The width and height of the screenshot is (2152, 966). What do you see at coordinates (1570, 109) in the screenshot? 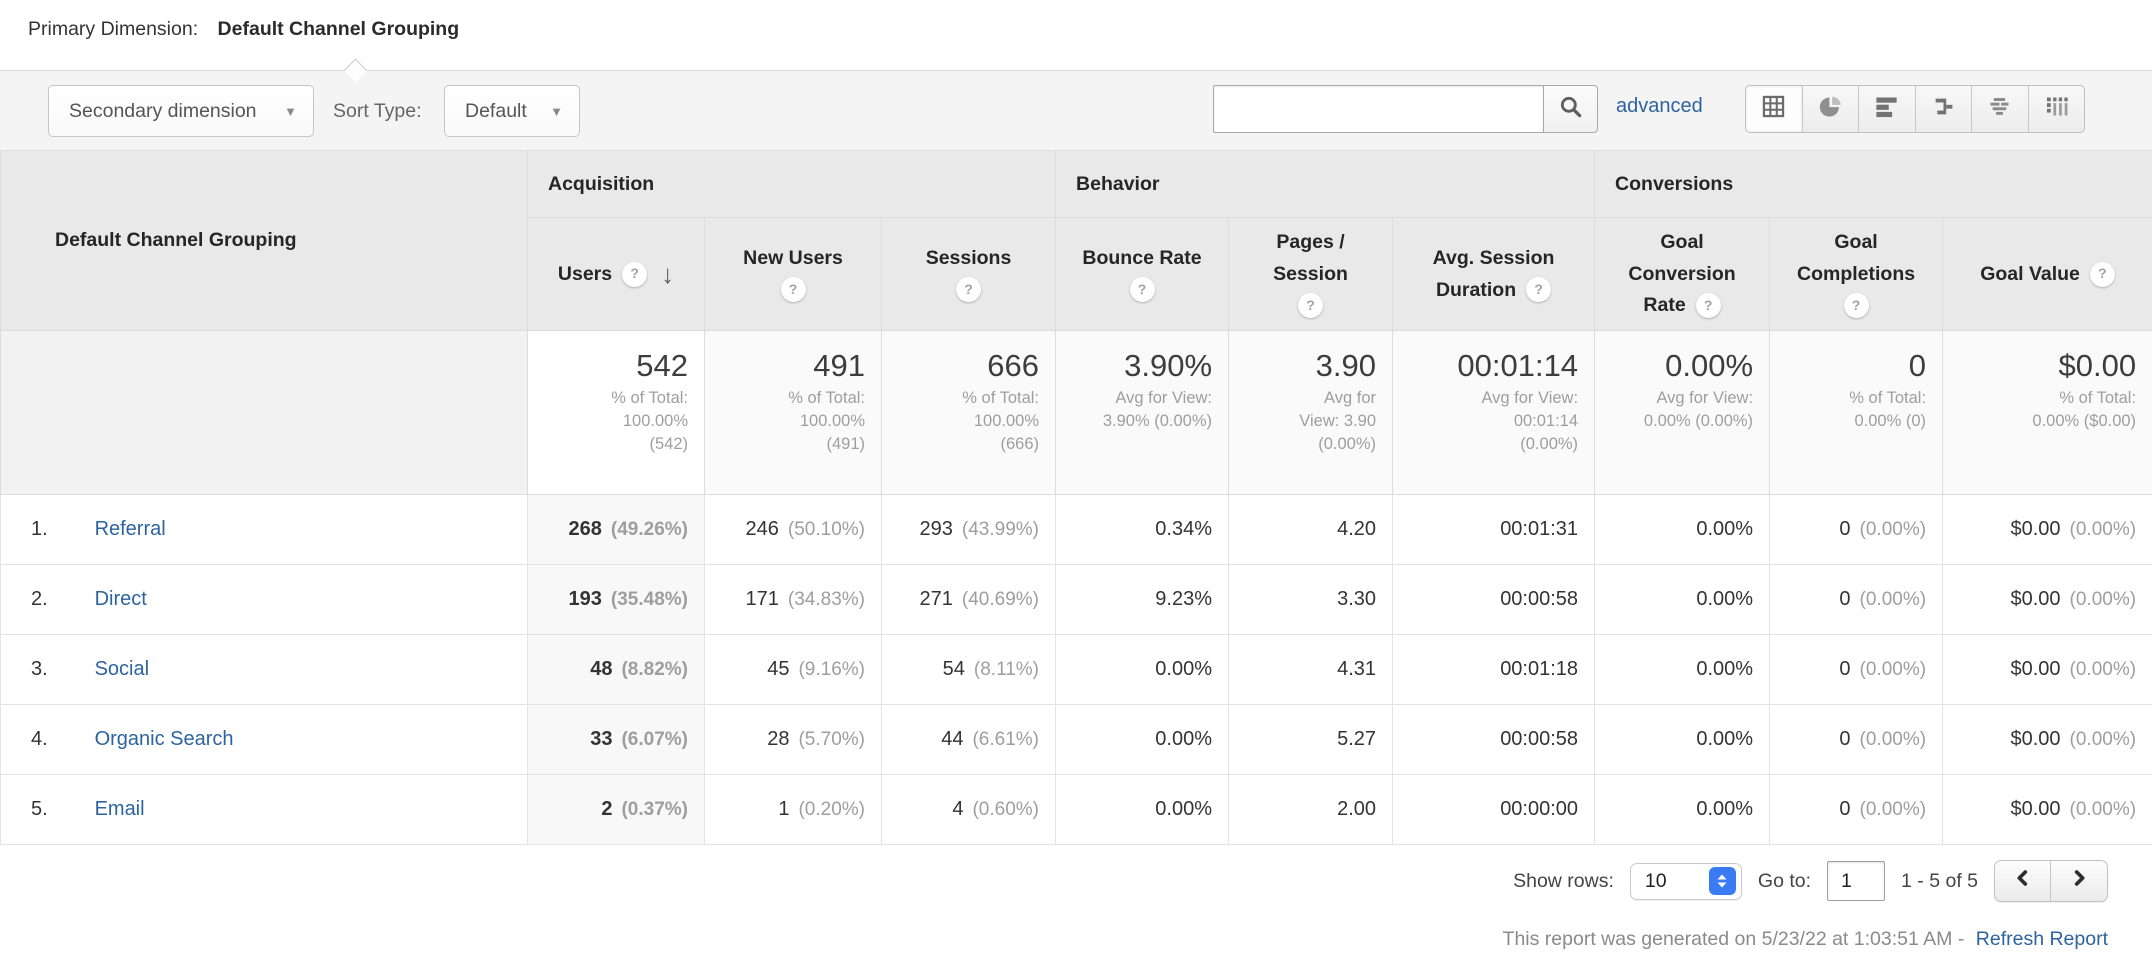
I see `search-button` at bounding box center [1570, 109].